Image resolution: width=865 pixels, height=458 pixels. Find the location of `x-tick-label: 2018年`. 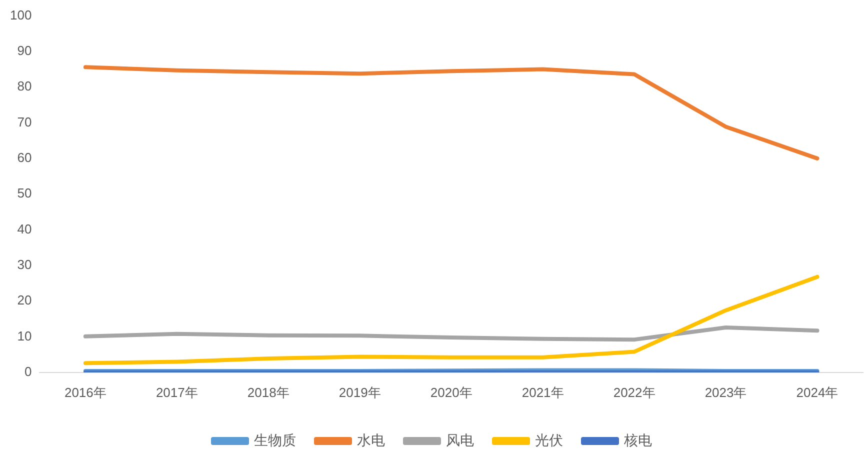

x-tick-label: 2018年 is located at coordinates (268, 392).